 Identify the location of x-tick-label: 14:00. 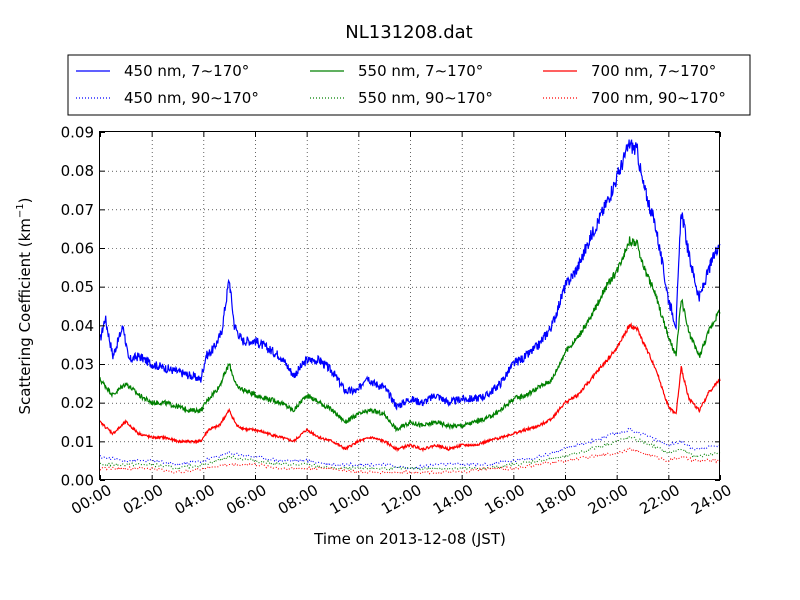
(453, 499).